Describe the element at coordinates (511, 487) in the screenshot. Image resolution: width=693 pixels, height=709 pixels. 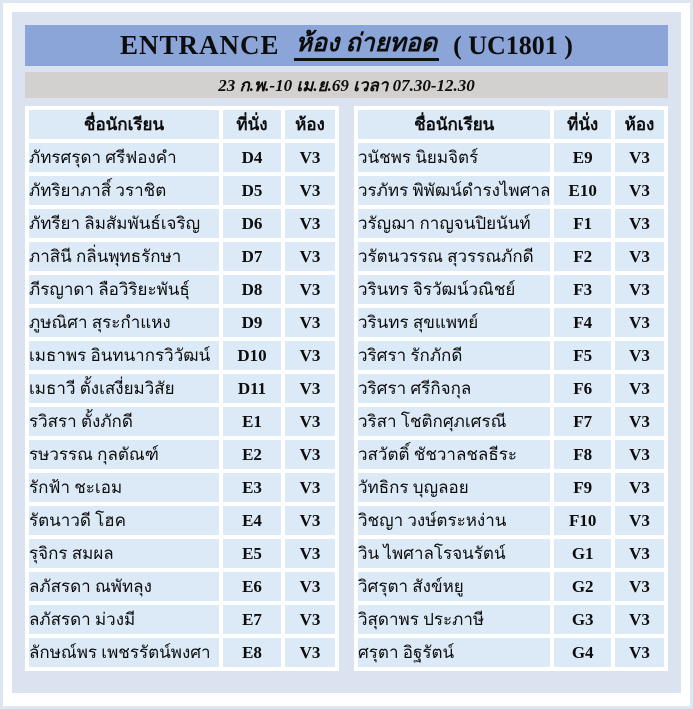
I see `table-row: วัทธิกร บุญลอย F9 V3` at that location.